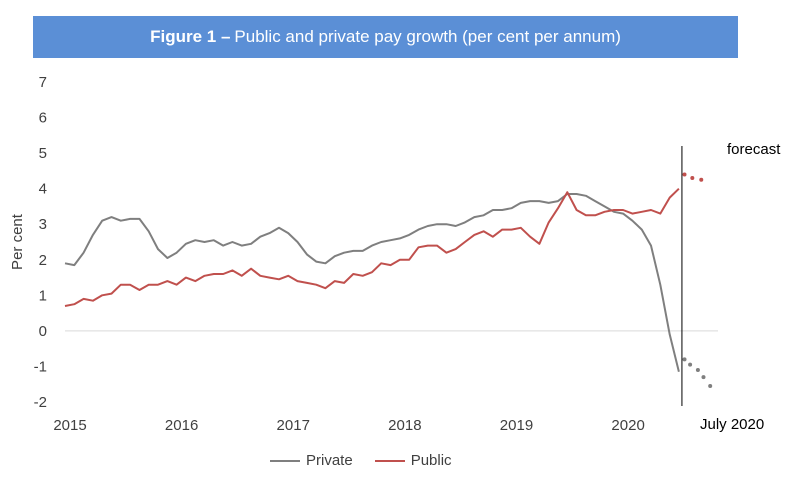 The width and height of the screenshot is (808, 503). Describe the element at coordinates (17, 241) in the screenshot. I see `y-axis-label: Per cent` at that location.